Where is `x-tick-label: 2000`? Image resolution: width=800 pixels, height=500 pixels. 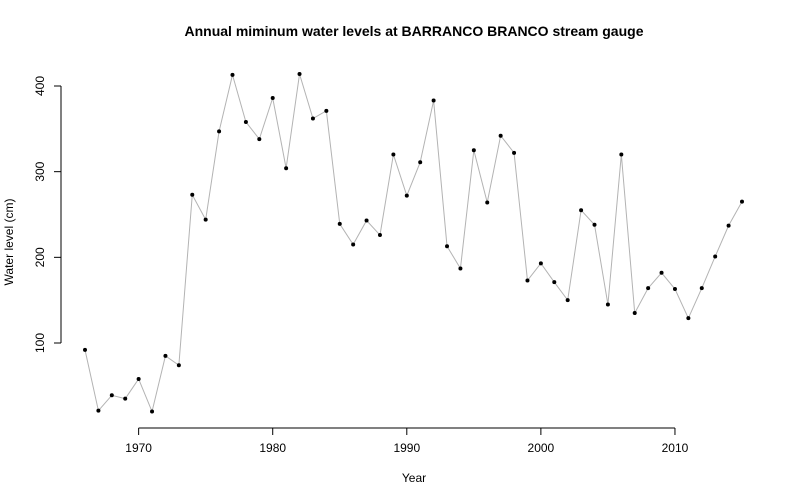
x-tick-label: 2000 is located at coordinates (541, 448).